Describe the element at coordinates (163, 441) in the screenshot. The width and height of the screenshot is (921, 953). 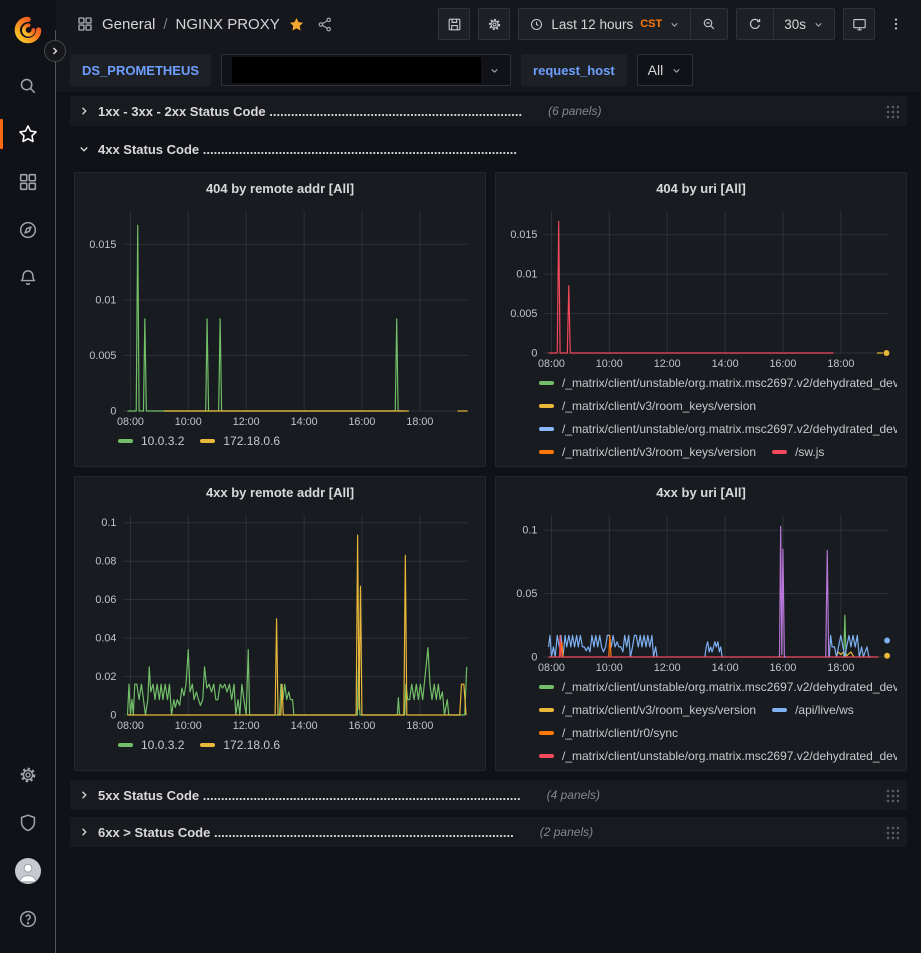
I see `legend-label: 10.0.3.2` at that location.